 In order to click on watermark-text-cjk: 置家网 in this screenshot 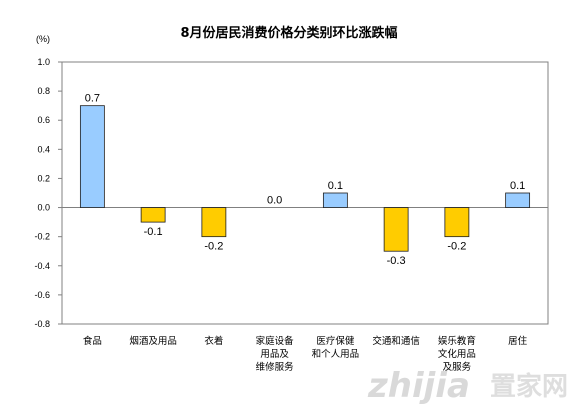, I will do `click(529, 386)`.